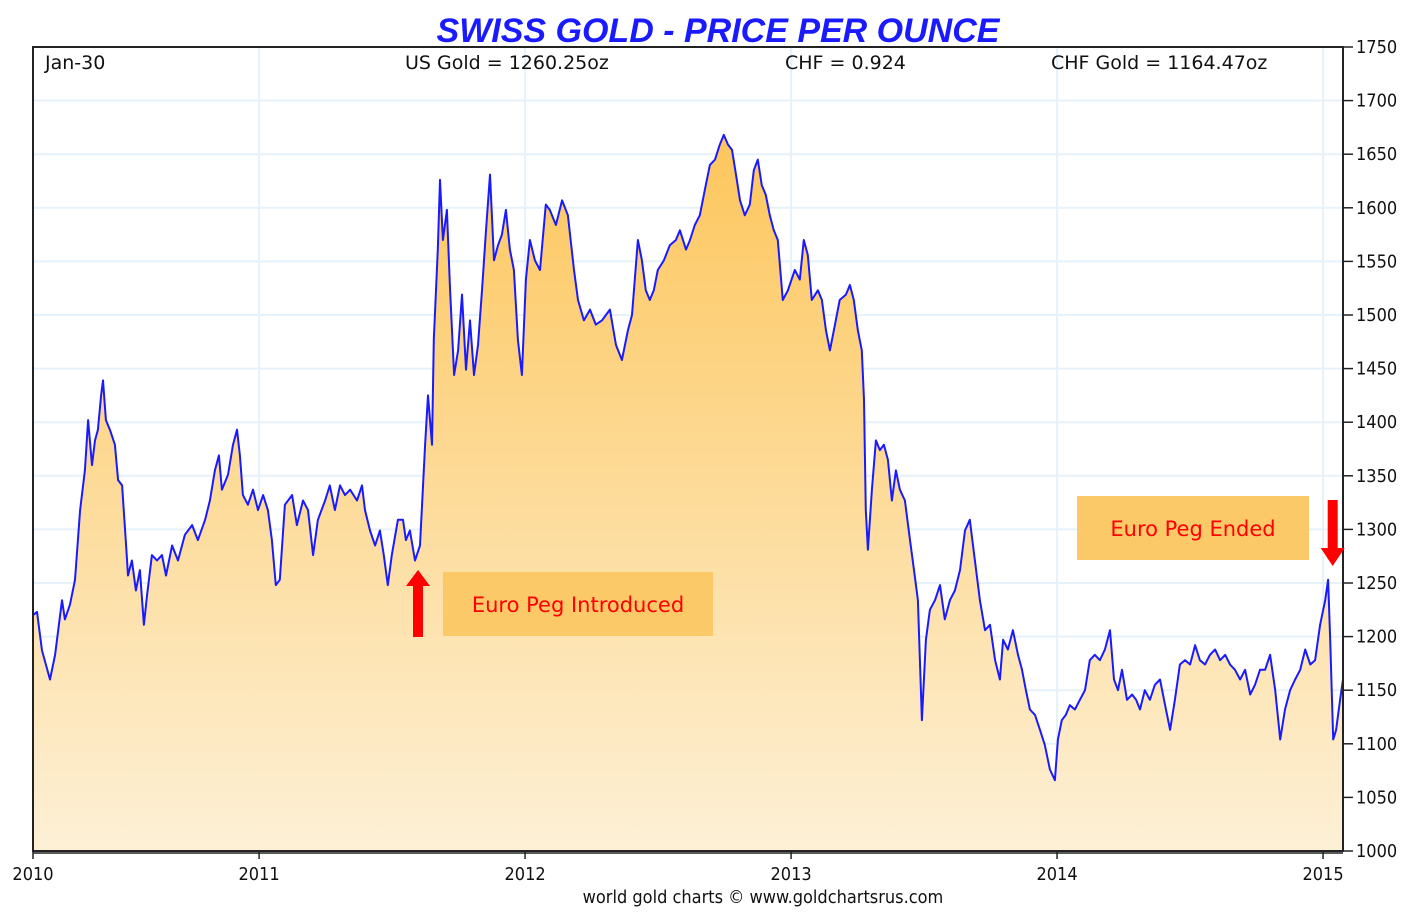 This screenshot has width=1420, height=922. Describe the element at coordinates (1332, 557) in the screenshot. I see `arrow-down-icon-head` at that location.